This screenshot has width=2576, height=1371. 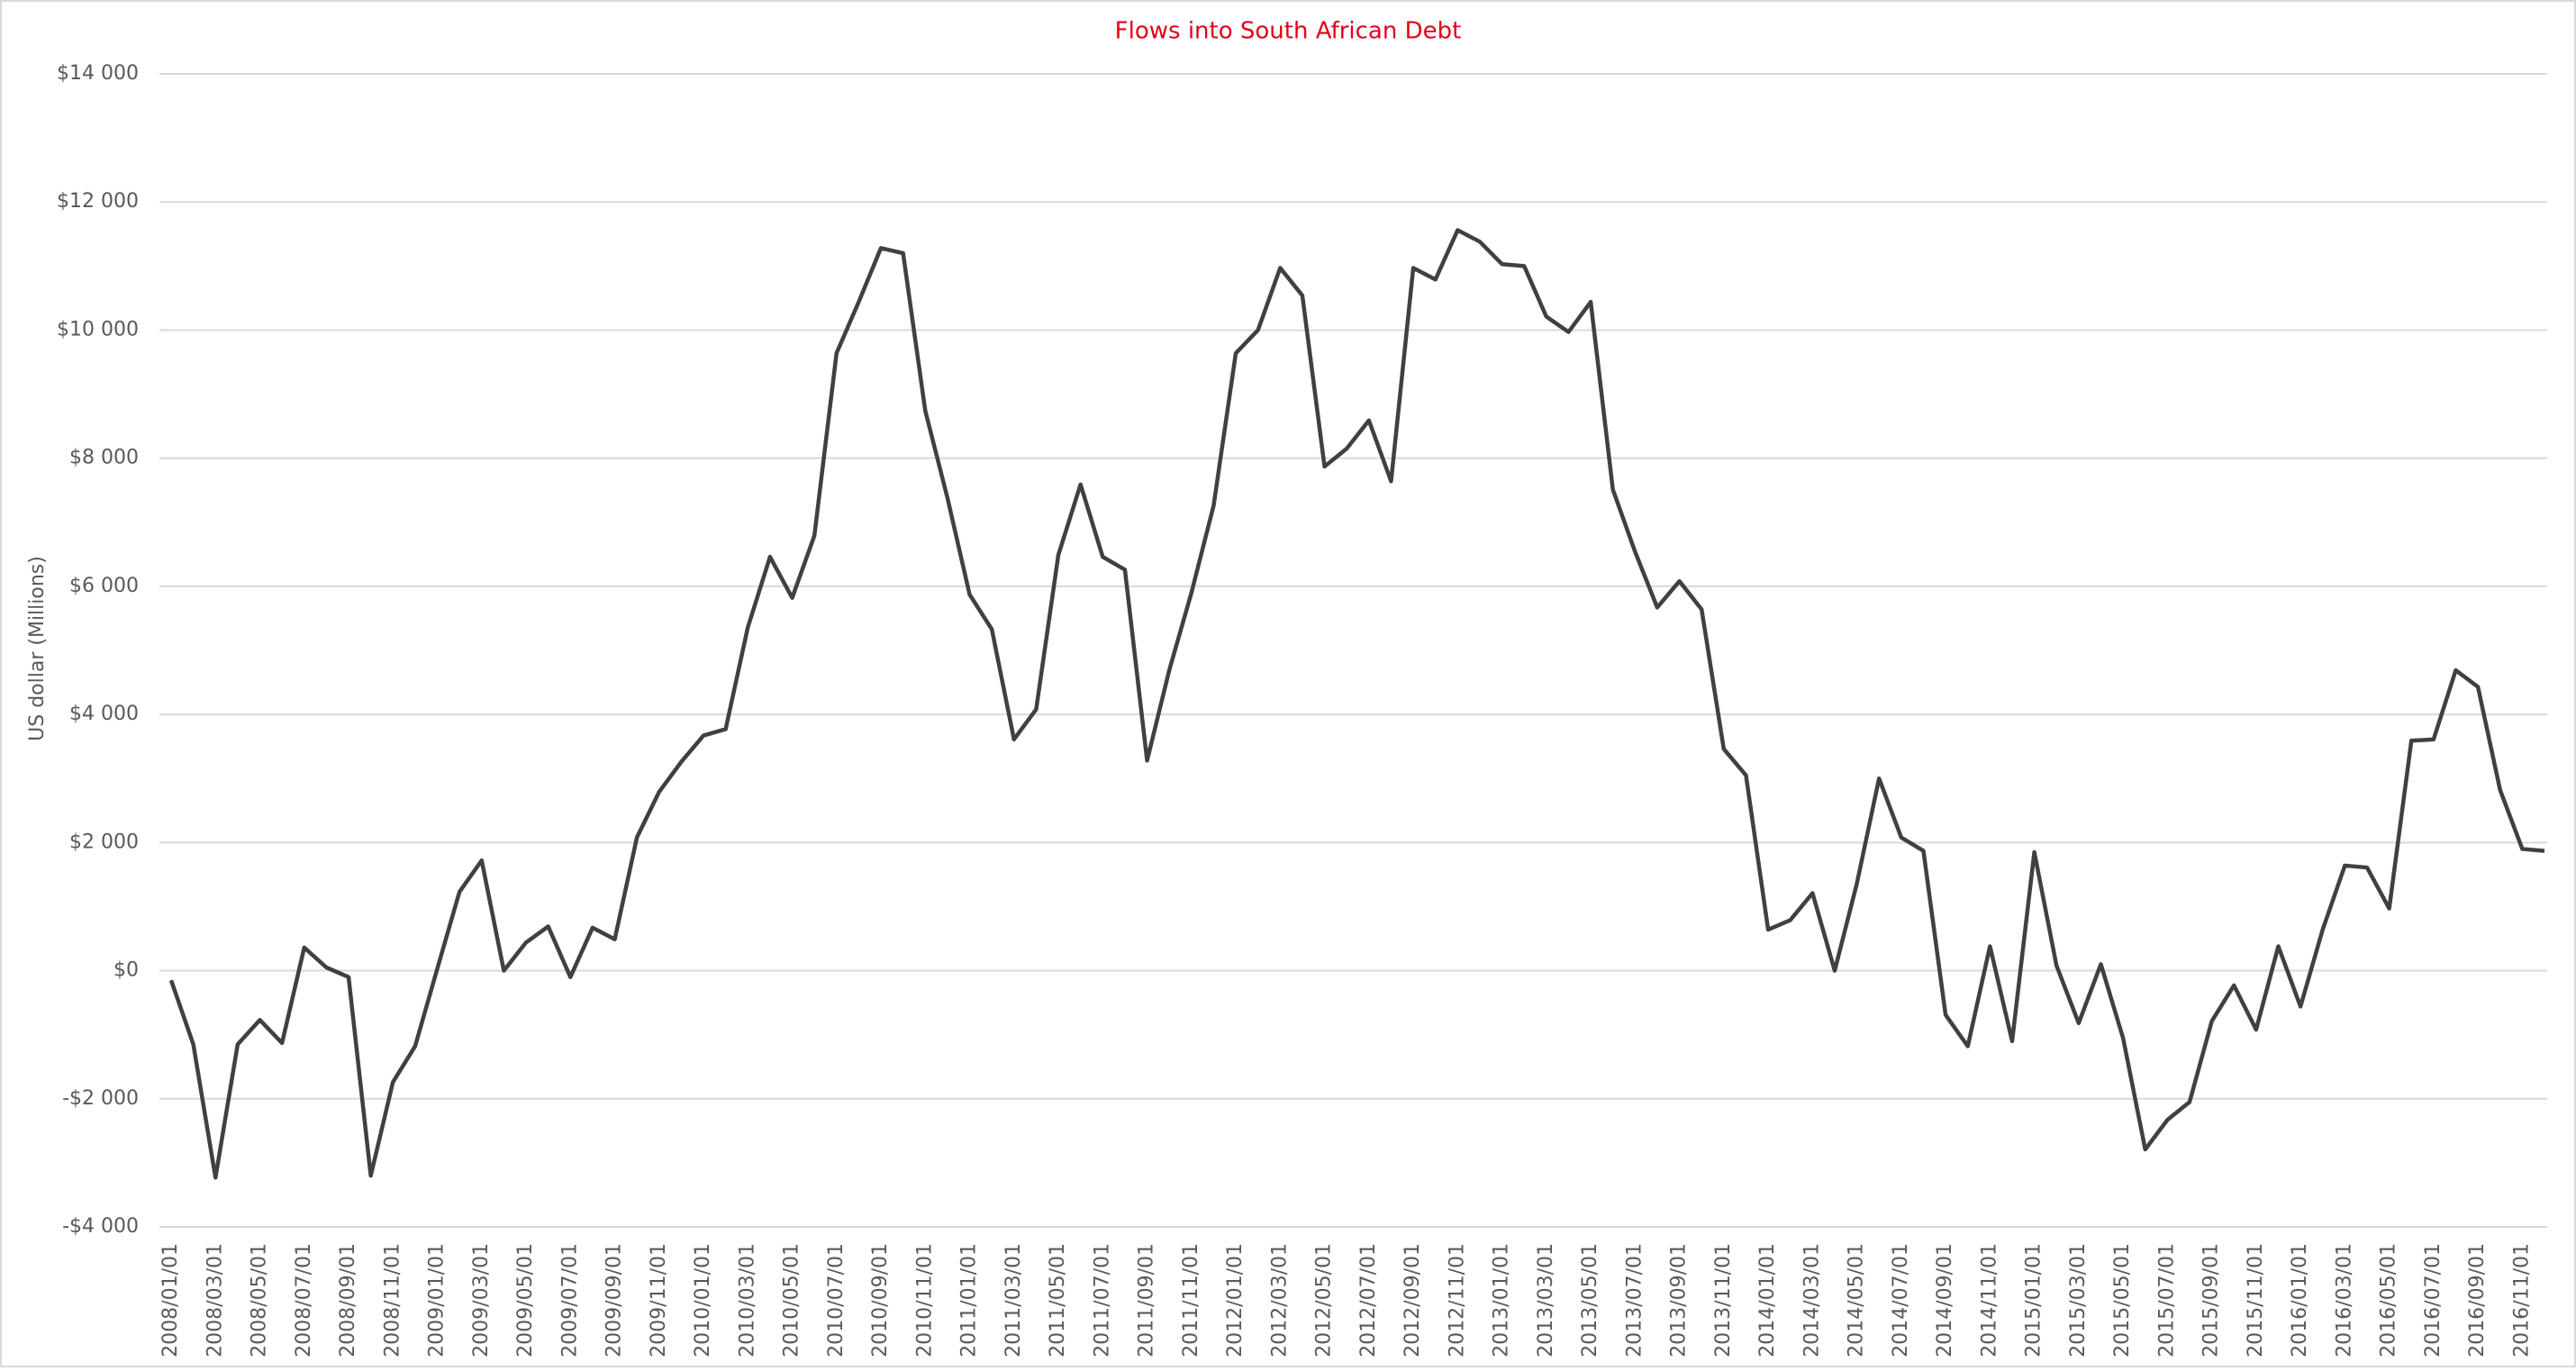 I want to click on x-tick-label: 2012/03/01, so click(x=1279, y=1300).